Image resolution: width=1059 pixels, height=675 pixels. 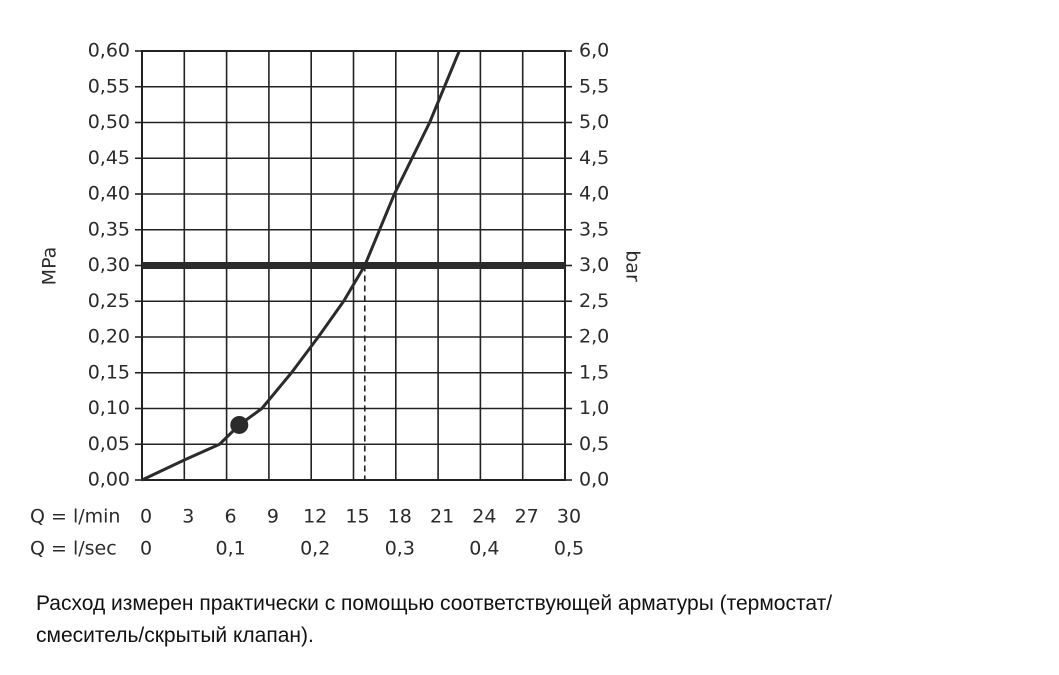 What do you see at coordinates (569, 517) in the screenshot?
I see `x-tick-label: 30` at bounding box center [569, 517].